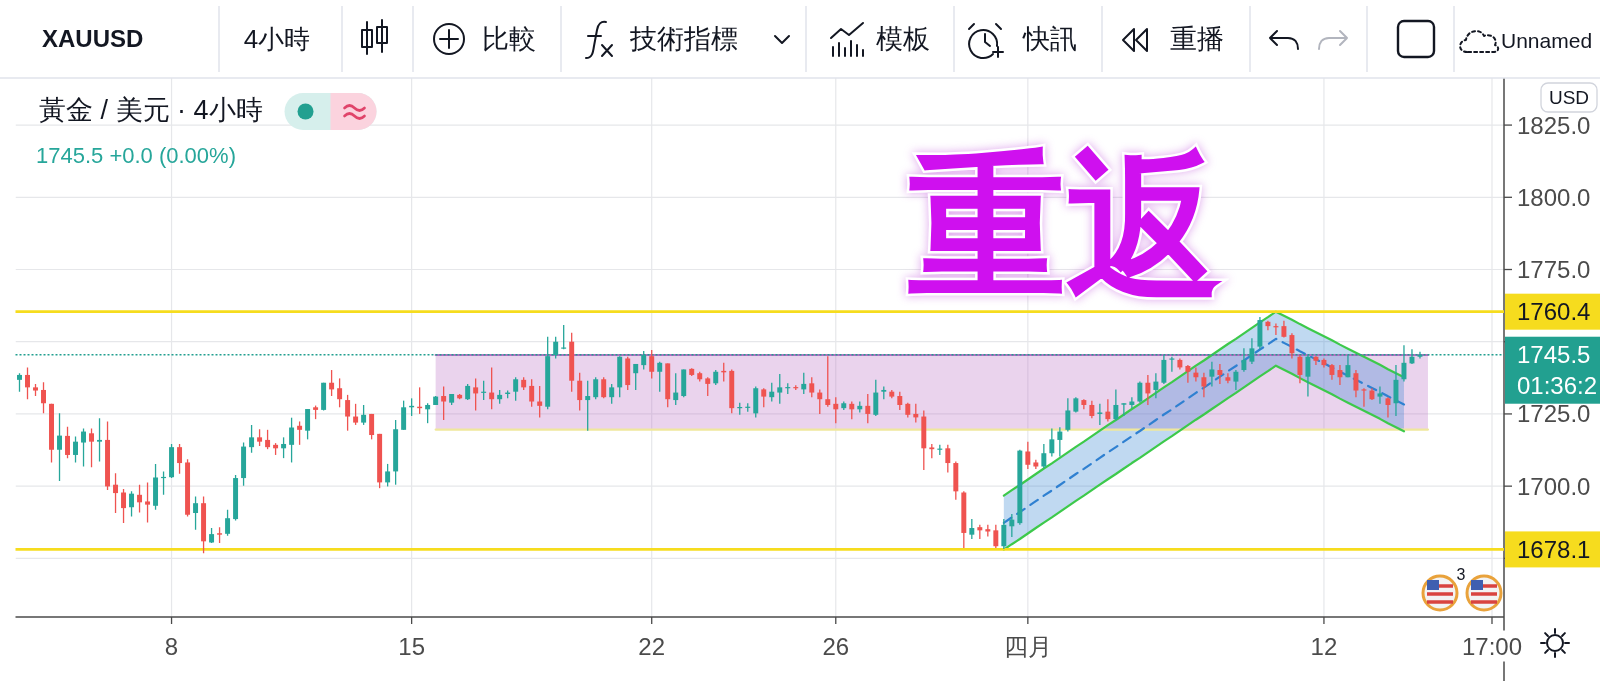 This screenshot has width=1600, height=681. I want to click on text: 黃金 / 美元 · 4小時, so click(151, 110).